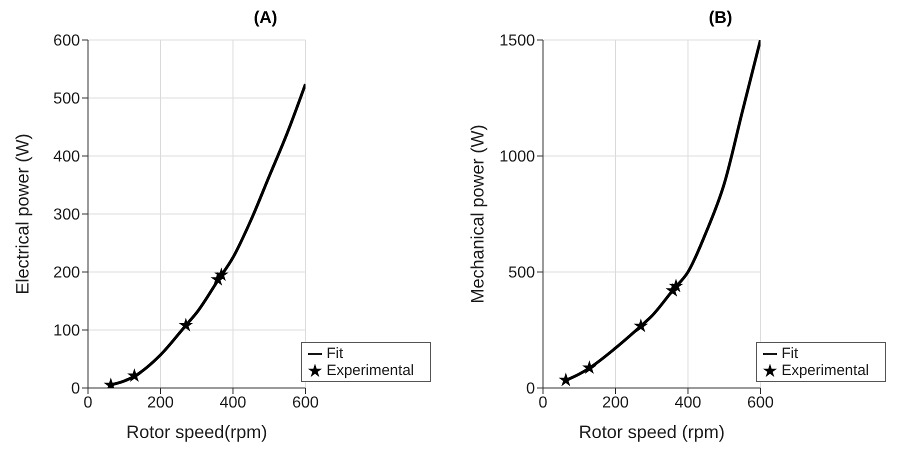 The width and height of the screenshot is (911, 456). What do you see at coordinates (517, 157) in the screenshot?
I see `y-tick-label: 1000` at bounding box center [517, 157].